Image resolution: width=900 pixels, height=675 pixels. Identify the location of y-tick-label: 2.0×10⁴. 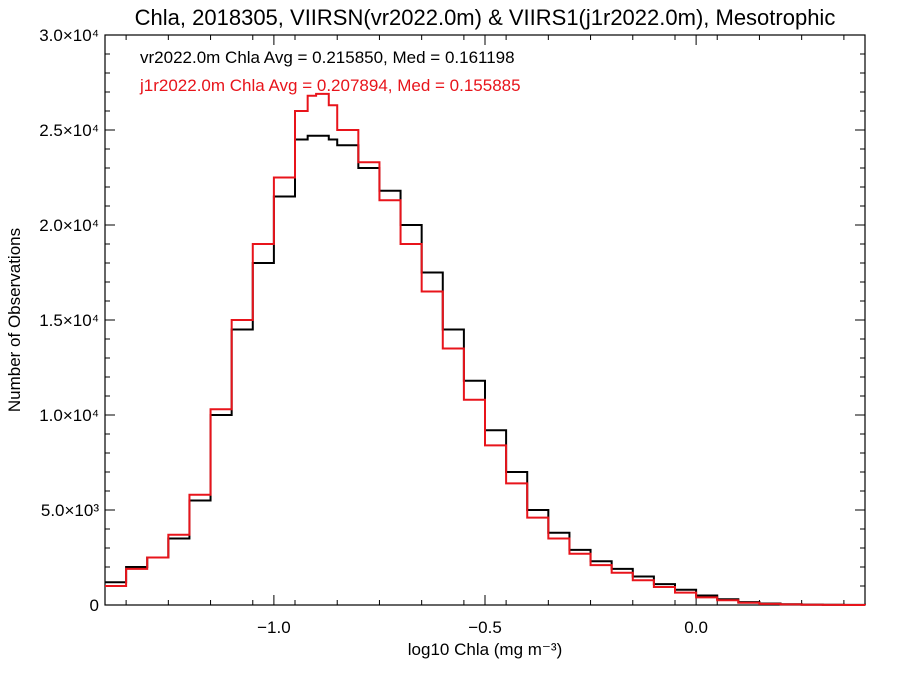
(69, 225).